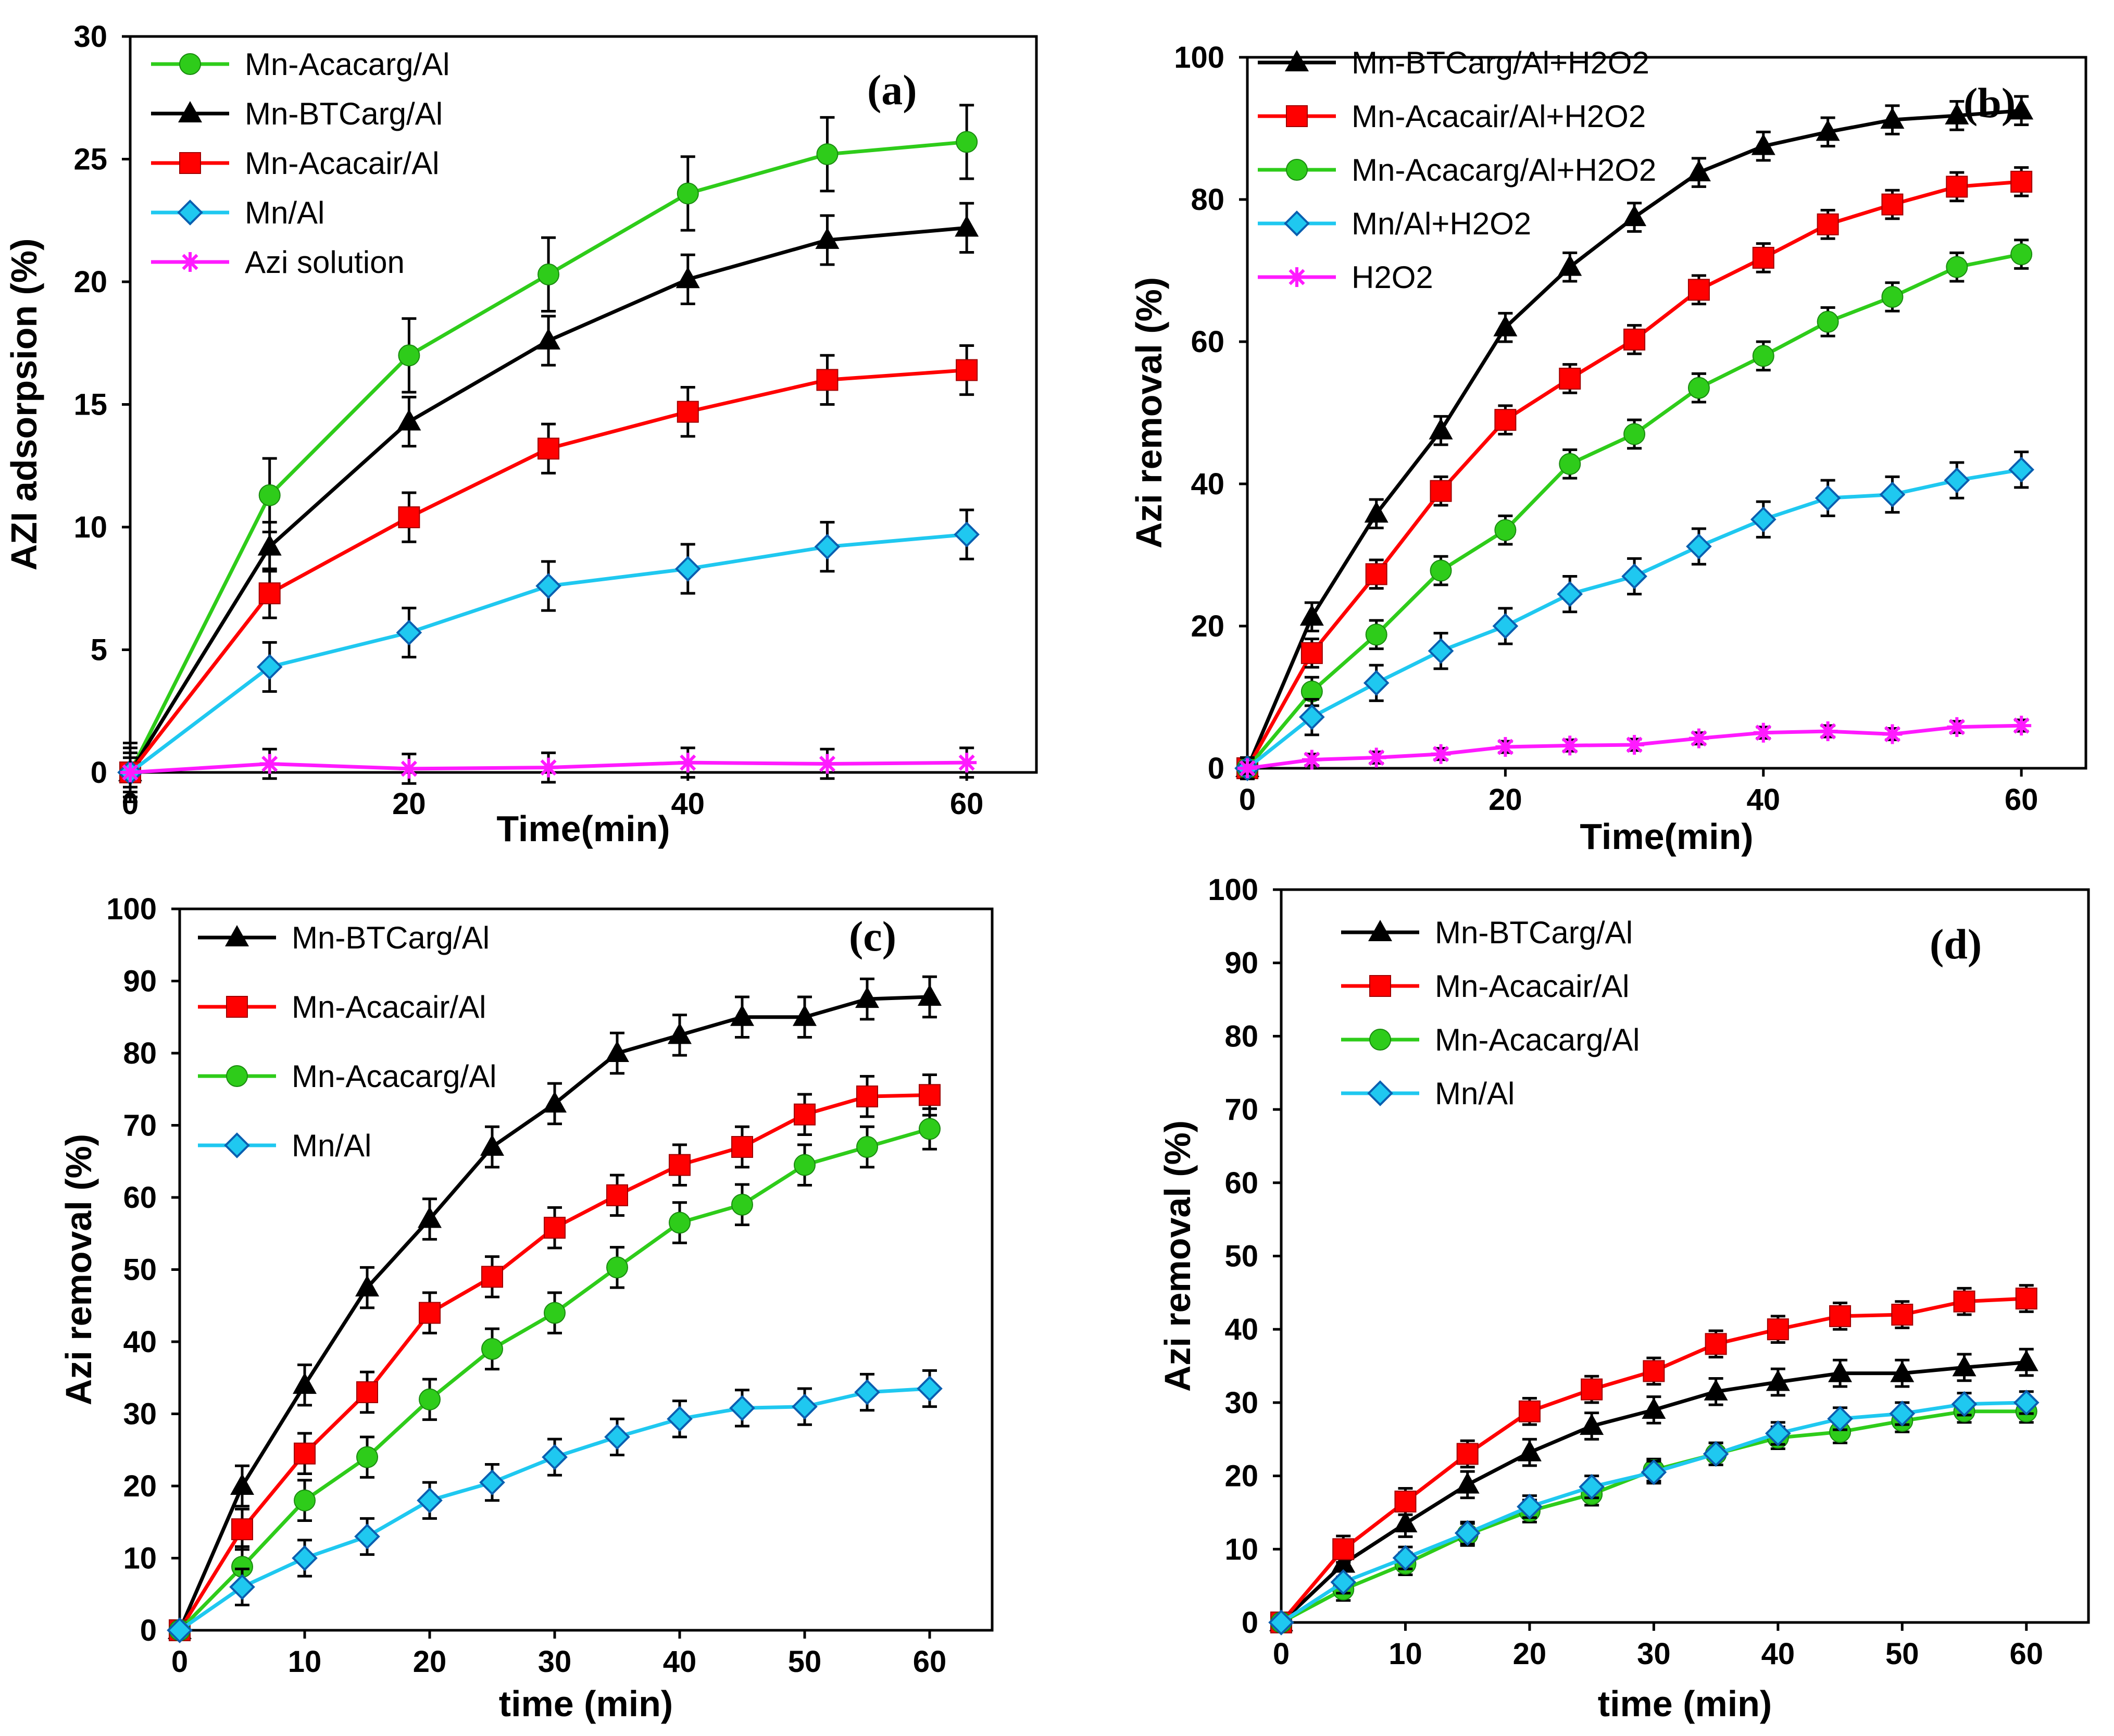  Describe the element at coordinates (140, 1053) in the screenshot. I see `y-tick-label: 80` at that location.